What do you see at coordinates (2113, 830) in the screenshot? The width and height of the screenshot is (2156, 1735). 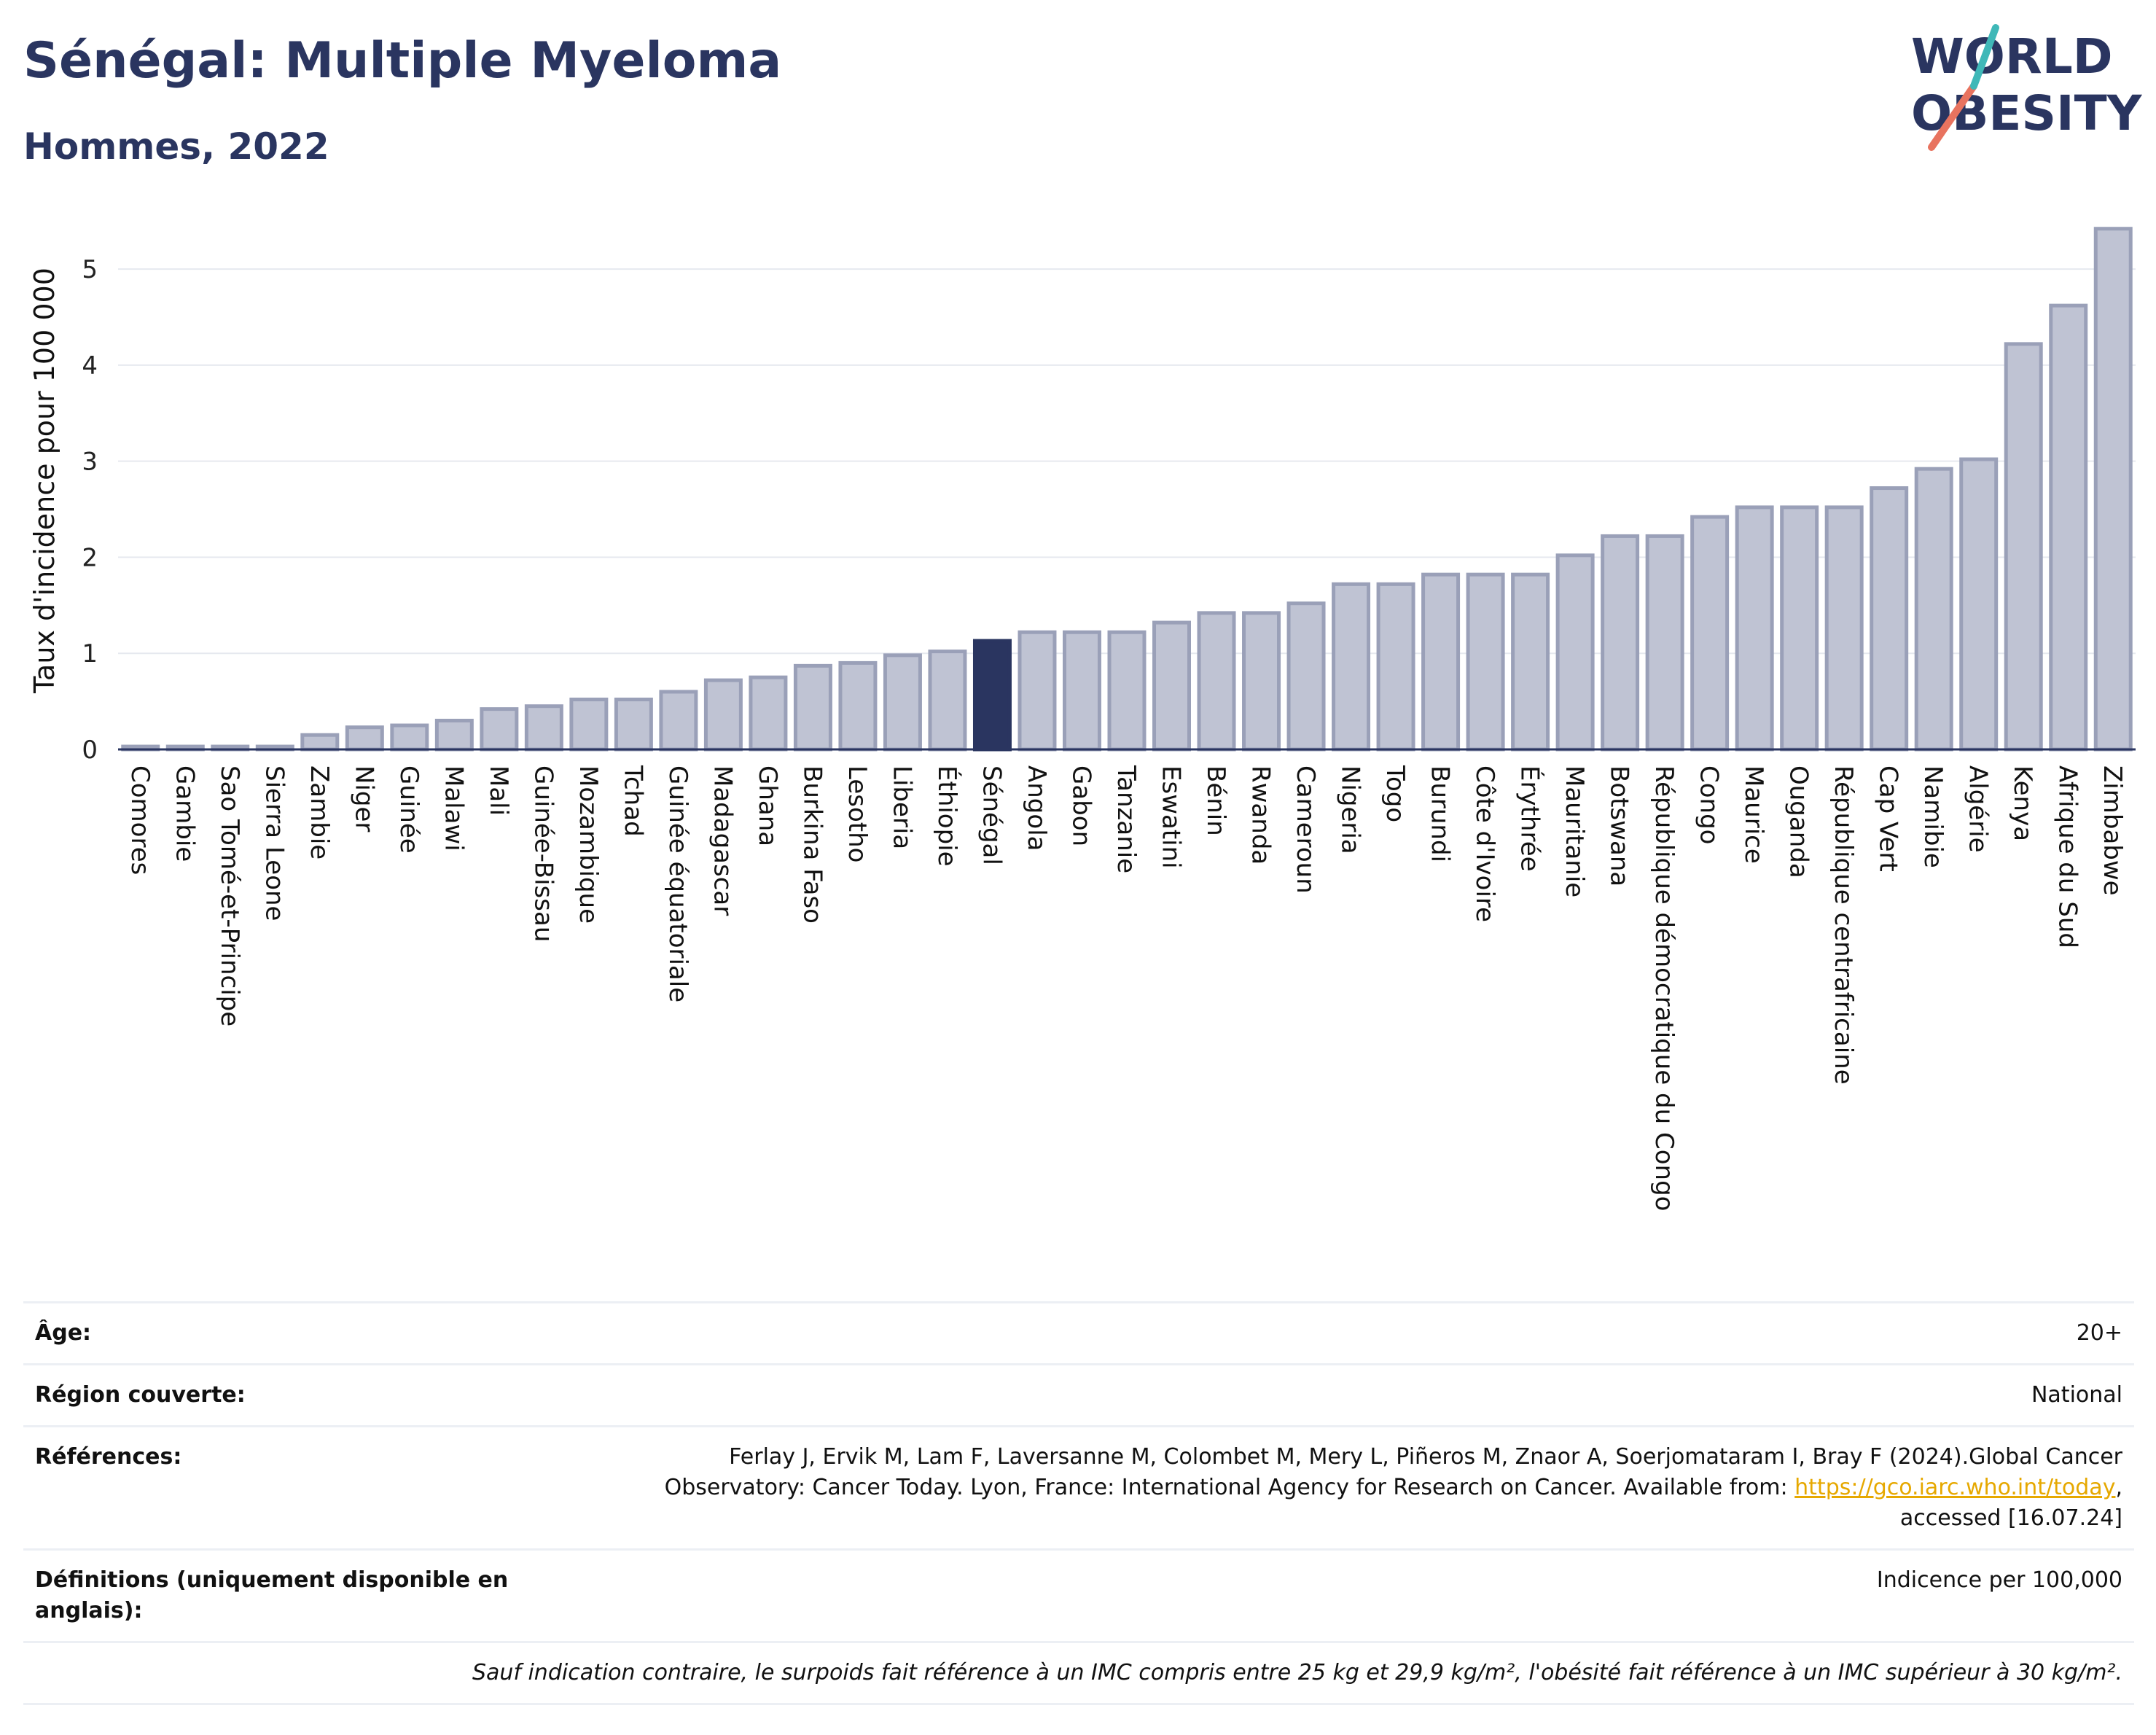 I see `x-tick-label: Zimbabwe` at bounding box center [2113, 830].